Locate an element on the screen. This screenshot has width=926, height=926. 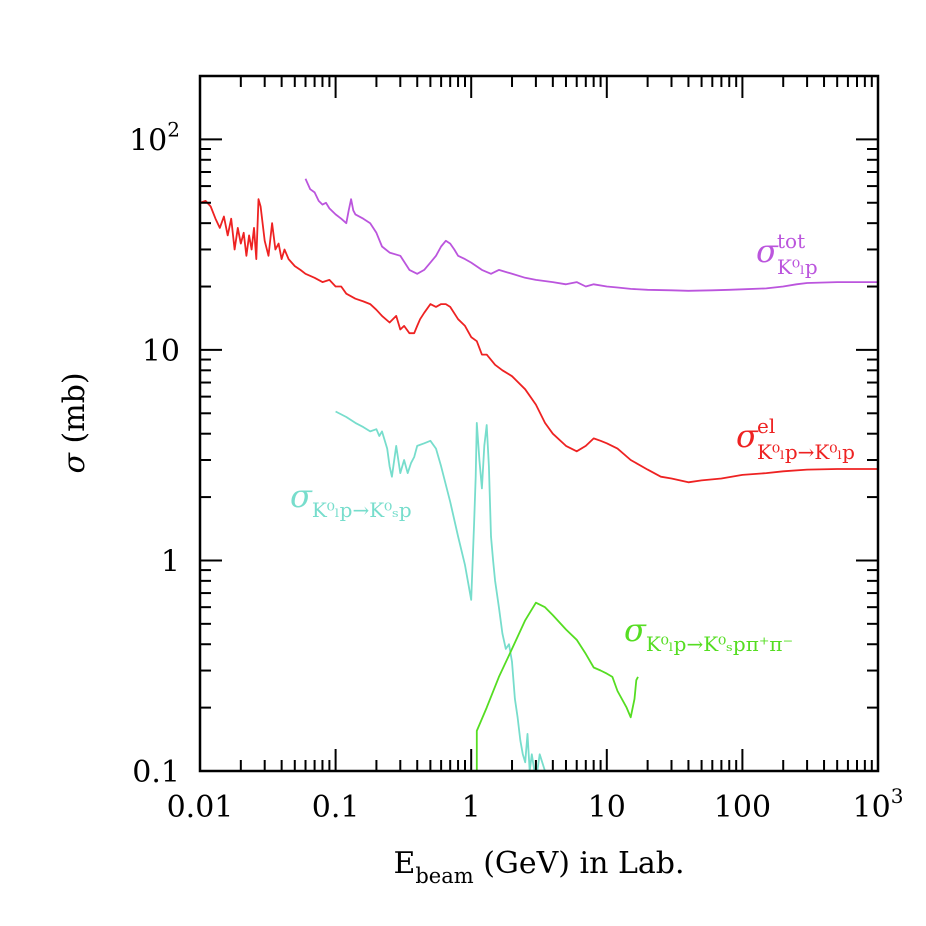
x-tick-label: 100 is located at coordinates (742, 807).